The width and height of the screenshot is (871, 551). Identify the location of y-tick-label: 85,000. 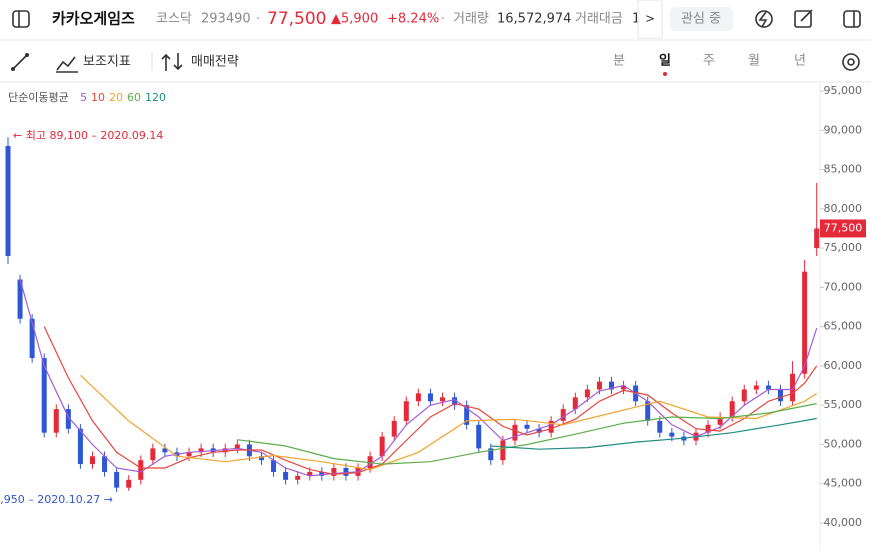
(843, 169).